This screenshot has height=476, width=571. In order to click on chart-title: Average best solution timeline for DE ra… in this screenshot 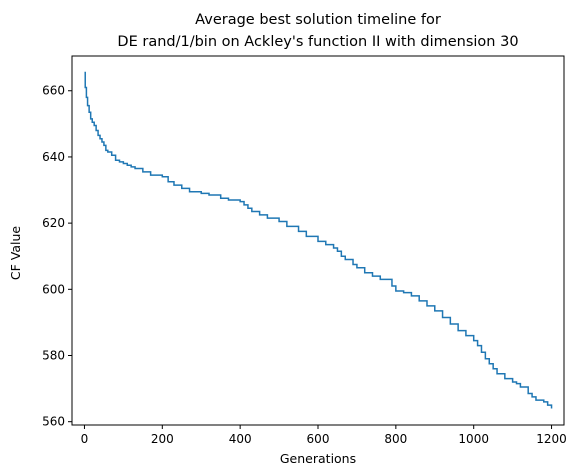, I will do `click(317, 31)`.